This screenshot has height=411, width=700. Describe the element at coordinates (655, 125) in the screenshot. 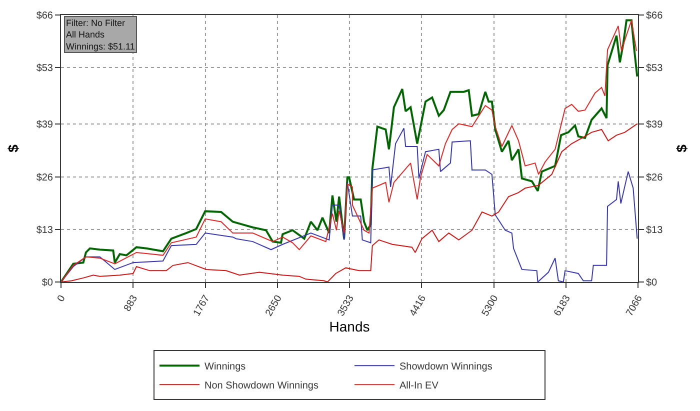

I see `y2-tick-label: $39` at that location.